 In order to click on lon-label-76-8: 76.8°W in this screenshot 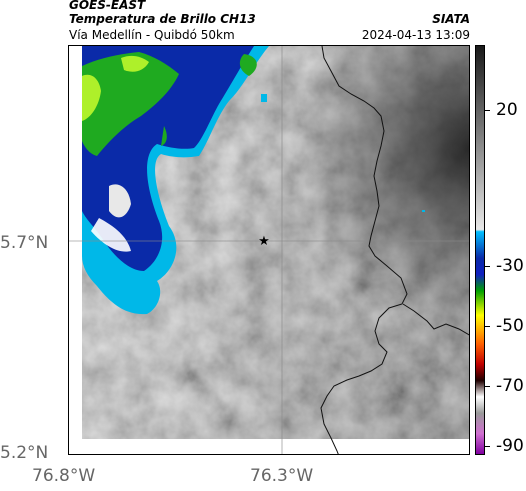, I will do `click(64, 476)`.